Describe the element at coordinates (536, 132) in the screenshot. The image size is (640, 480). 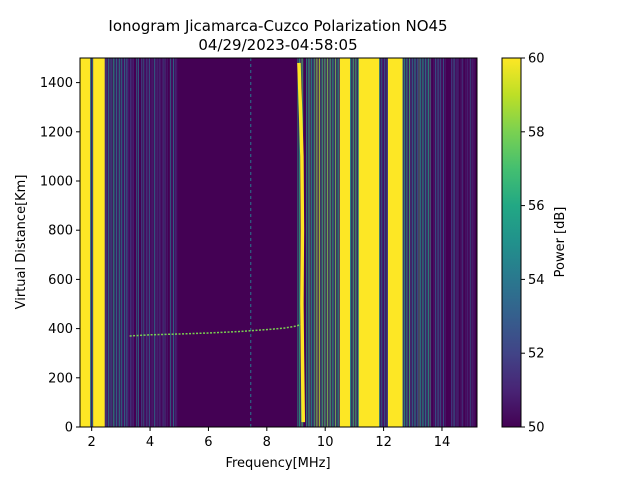
I see `colorbar-tick-label: 58` at that location.